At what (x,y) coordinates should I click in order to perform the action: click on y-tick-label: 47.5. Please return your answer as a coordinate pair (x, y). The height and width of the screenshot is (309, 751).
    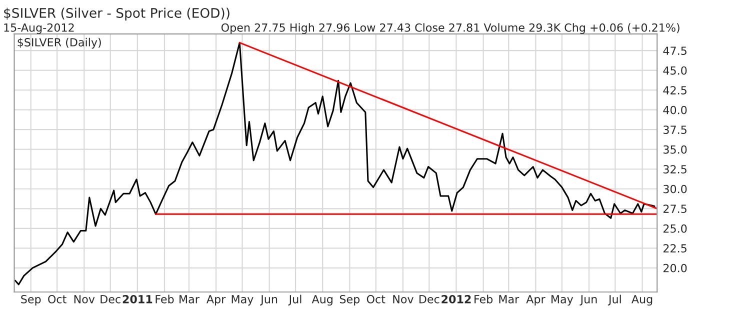
    Looking at the image, I should click on (674, 50).